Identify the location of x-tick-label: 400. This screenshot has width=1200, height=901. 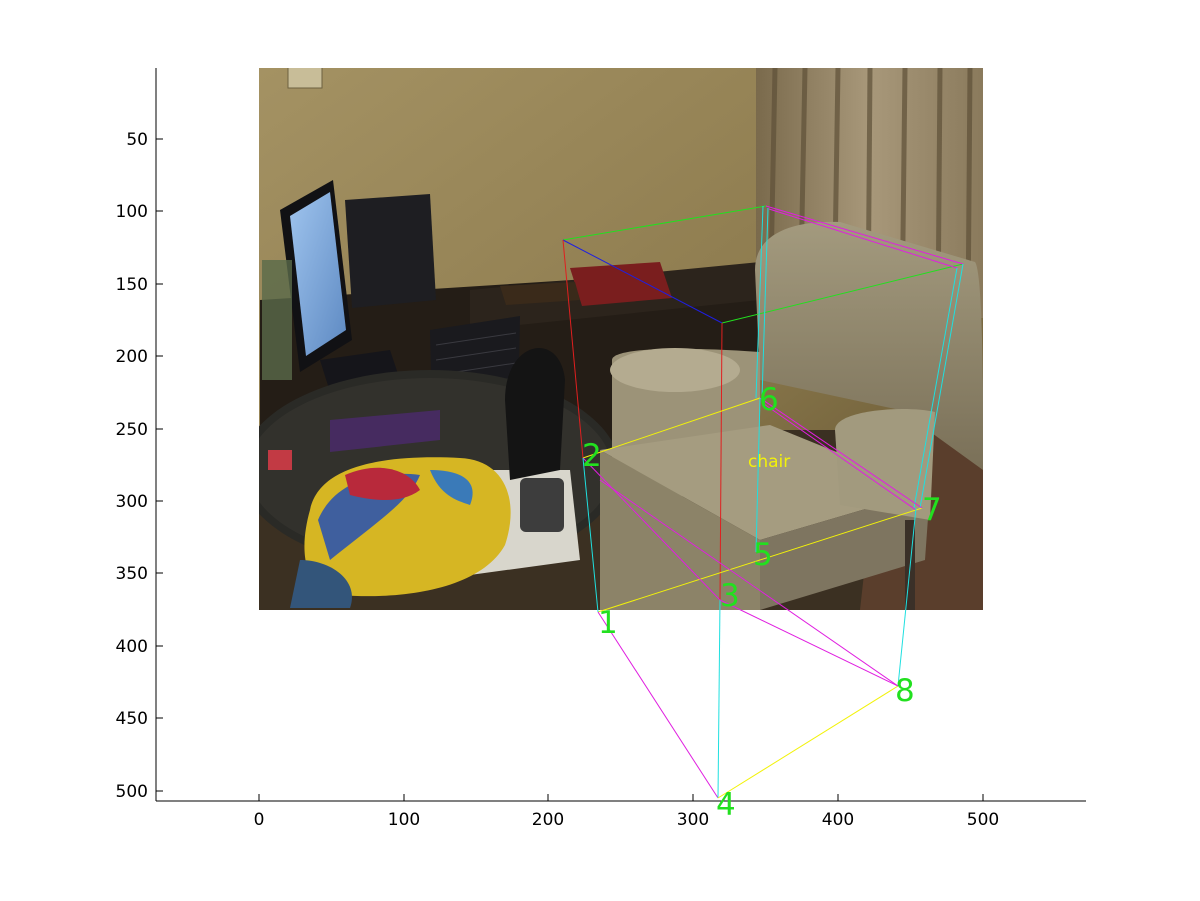
(838, 820).